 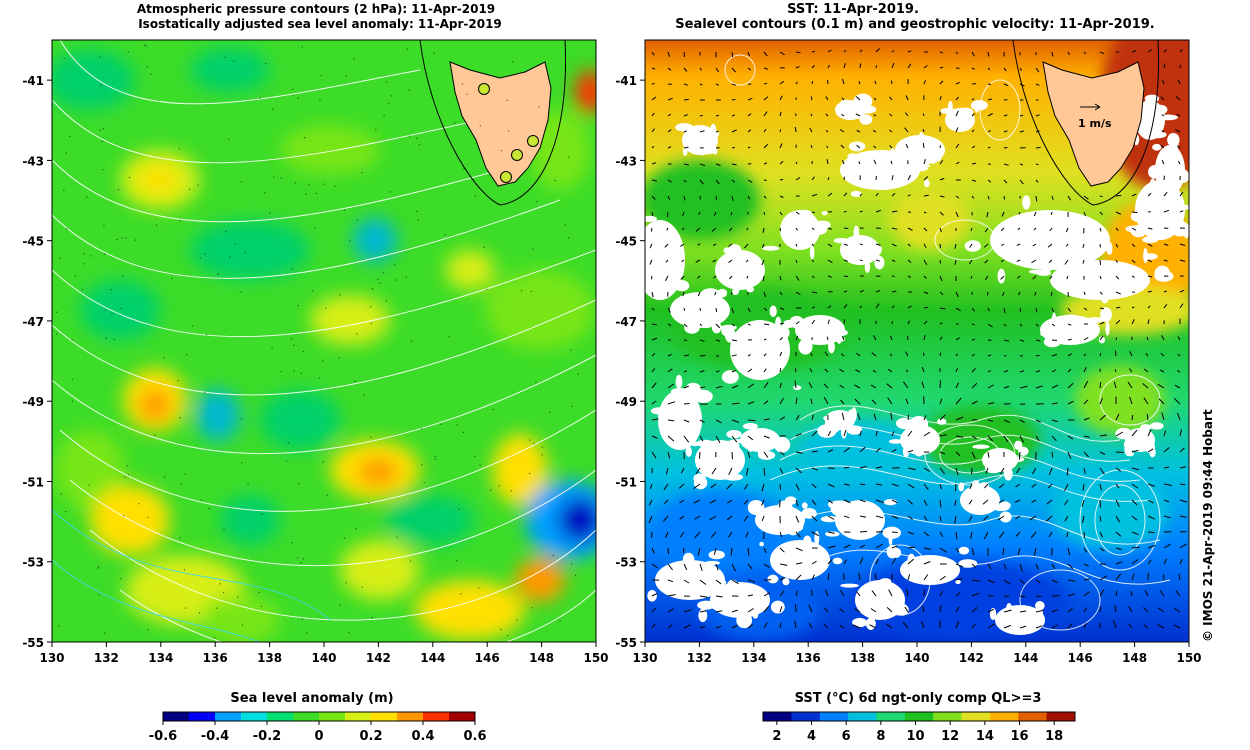 I want to click on right-colorbar-swatch, so click(x=1004, y=716).